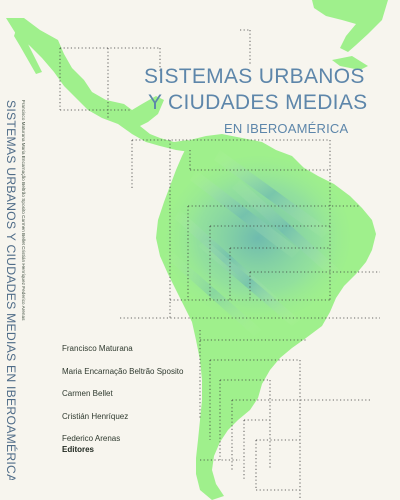 The image size is (400, 500). Describe the element at coordinates (258, 102) in the screenshot. I see `title-line-2: Y CIUDADES MEDIAS` at that location.